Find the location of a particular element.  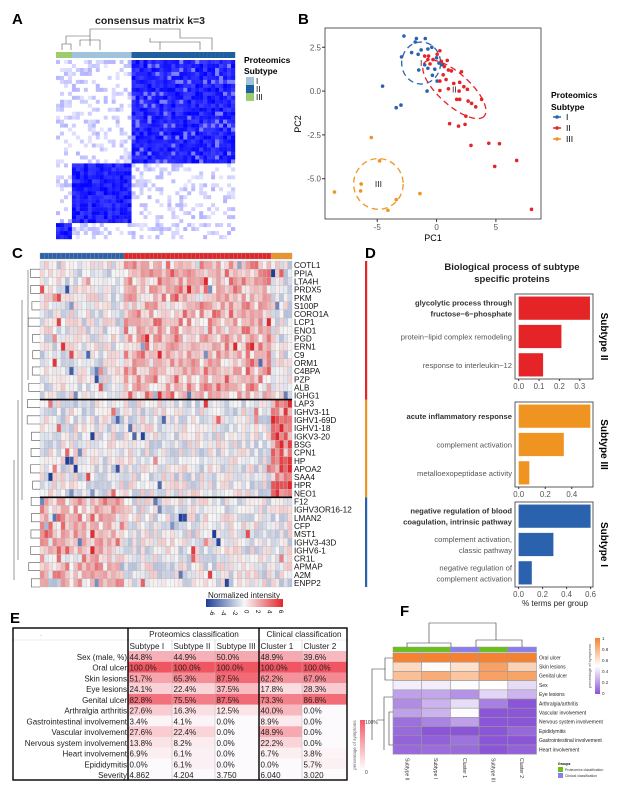

y-tick-label: -5.0 is located at coordinates (314, 179).